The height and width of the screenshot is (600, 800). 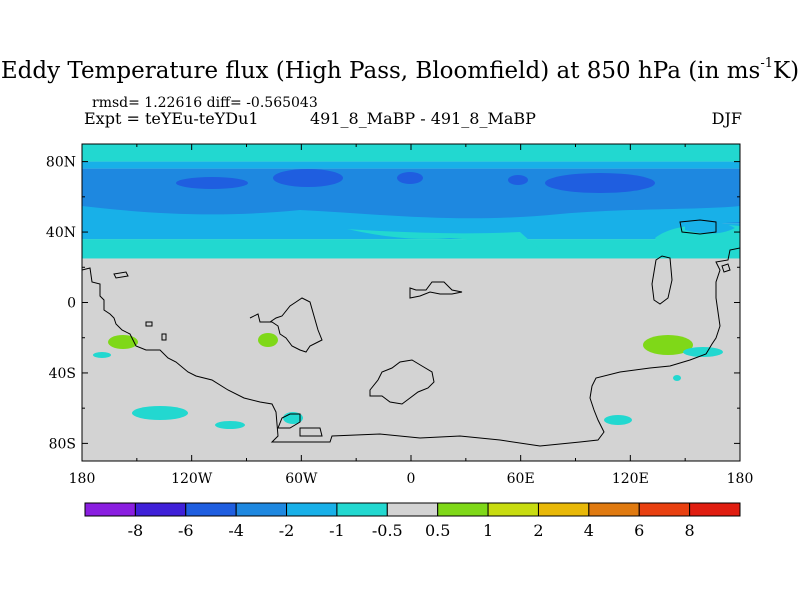 What do you see at coordinates (630, 479) in the screenshot?
I see `x-tick-label: 120E` at bounding box center [630, 479].